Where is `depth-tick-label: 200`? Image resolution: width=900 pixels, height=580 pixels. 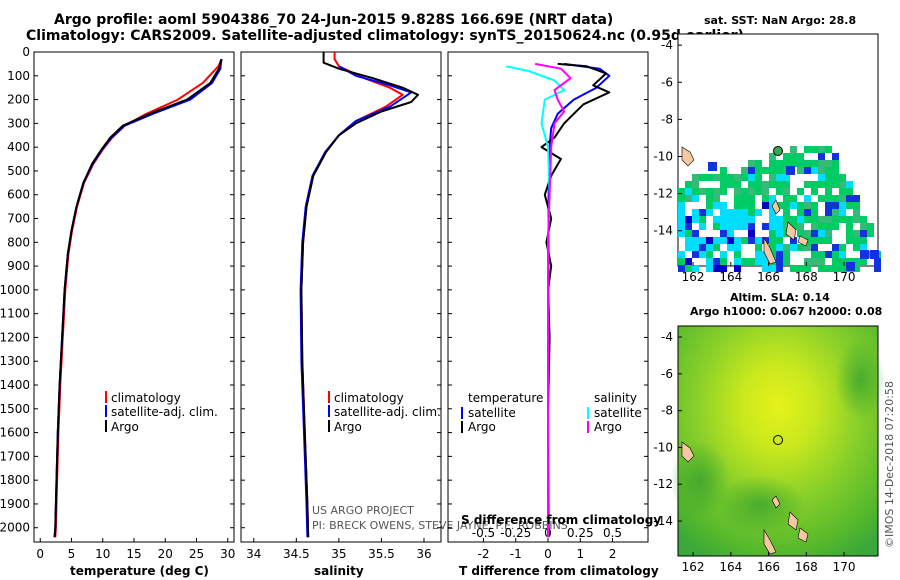
depth-tick-label: 200 is located at coordinates (18, 100).